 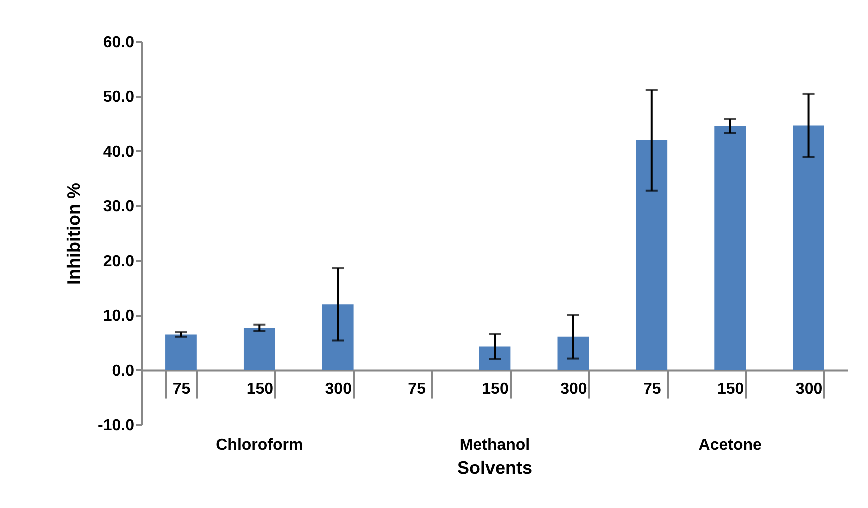 I want to click on y-tick-label: 60.0, so click(x=119, y=43).